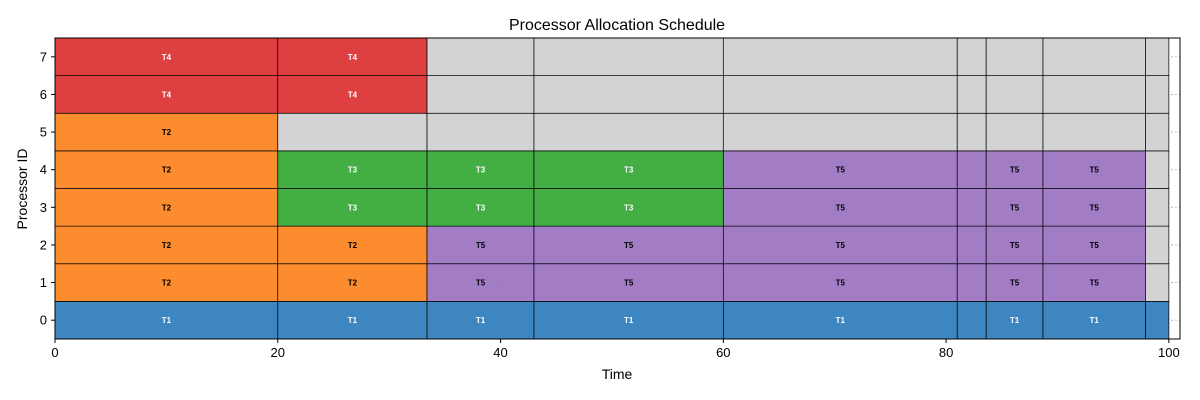 This screenshot has width=1200, height=400. What do you see at coordinates (615, 349) in the screenshot?
I see `x-axis-ticks: 0 20 40 60 80 100` at bounding box center [615, 349].